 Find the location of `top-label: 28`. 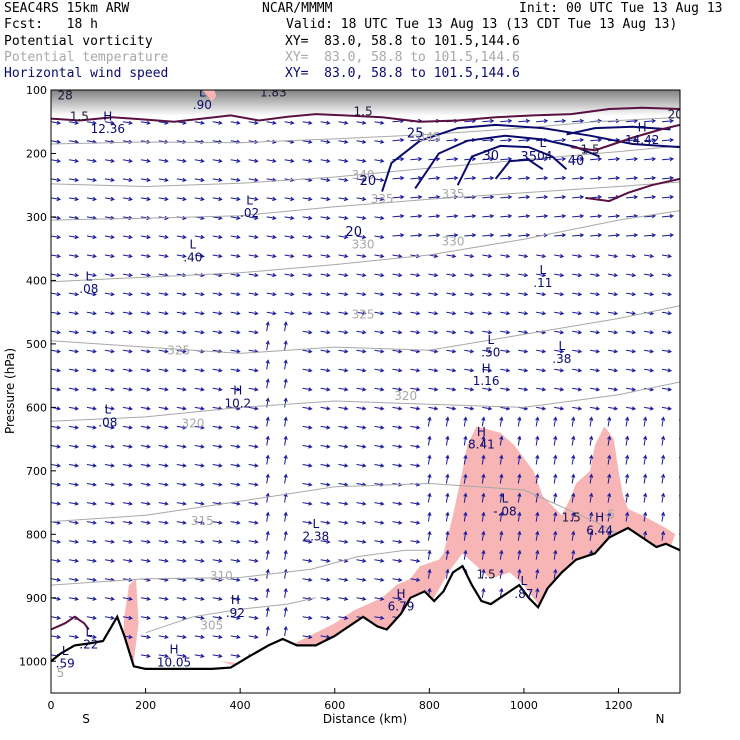

top-label: 28 is located at coordinates (65, 96).